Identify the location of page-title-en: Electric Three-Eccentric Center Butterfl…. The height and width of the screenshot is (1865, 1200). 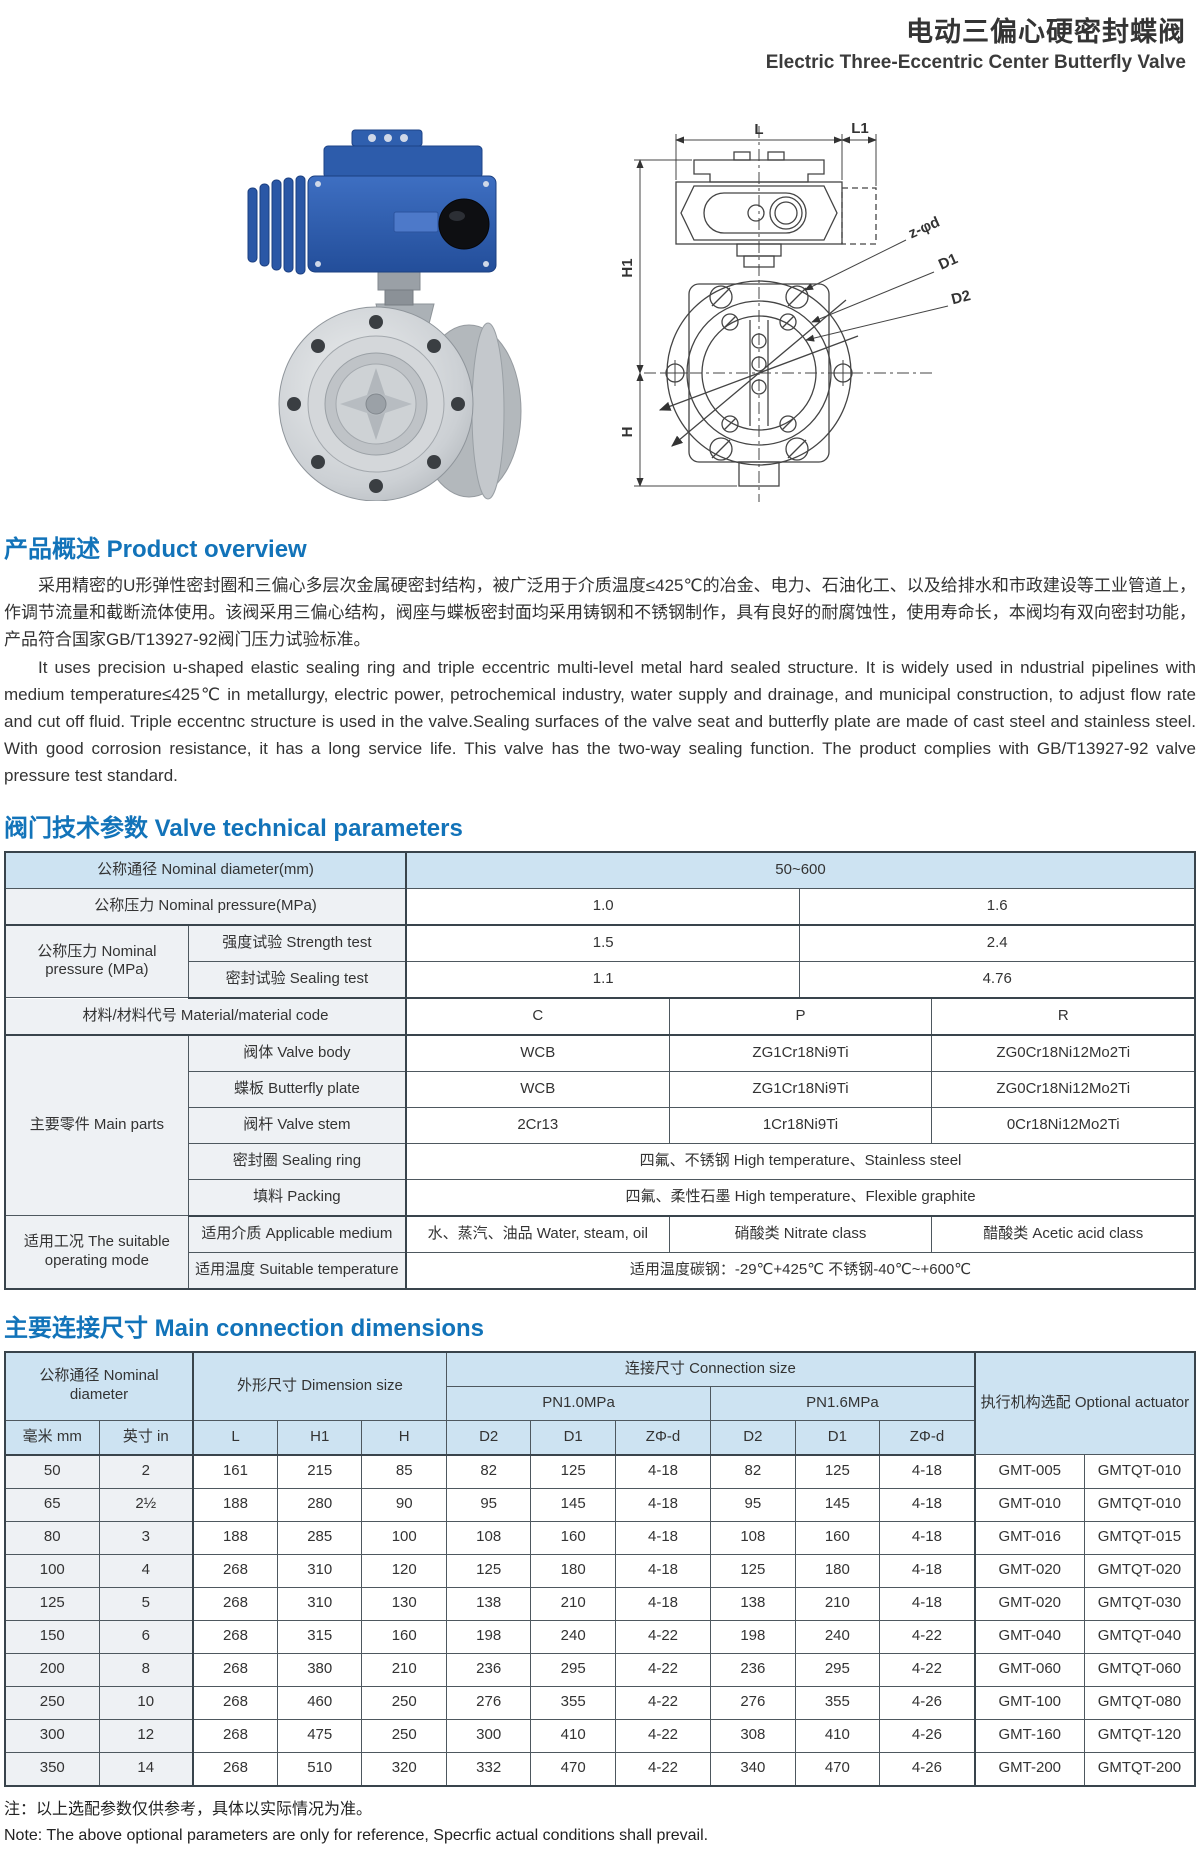
(975, 62).